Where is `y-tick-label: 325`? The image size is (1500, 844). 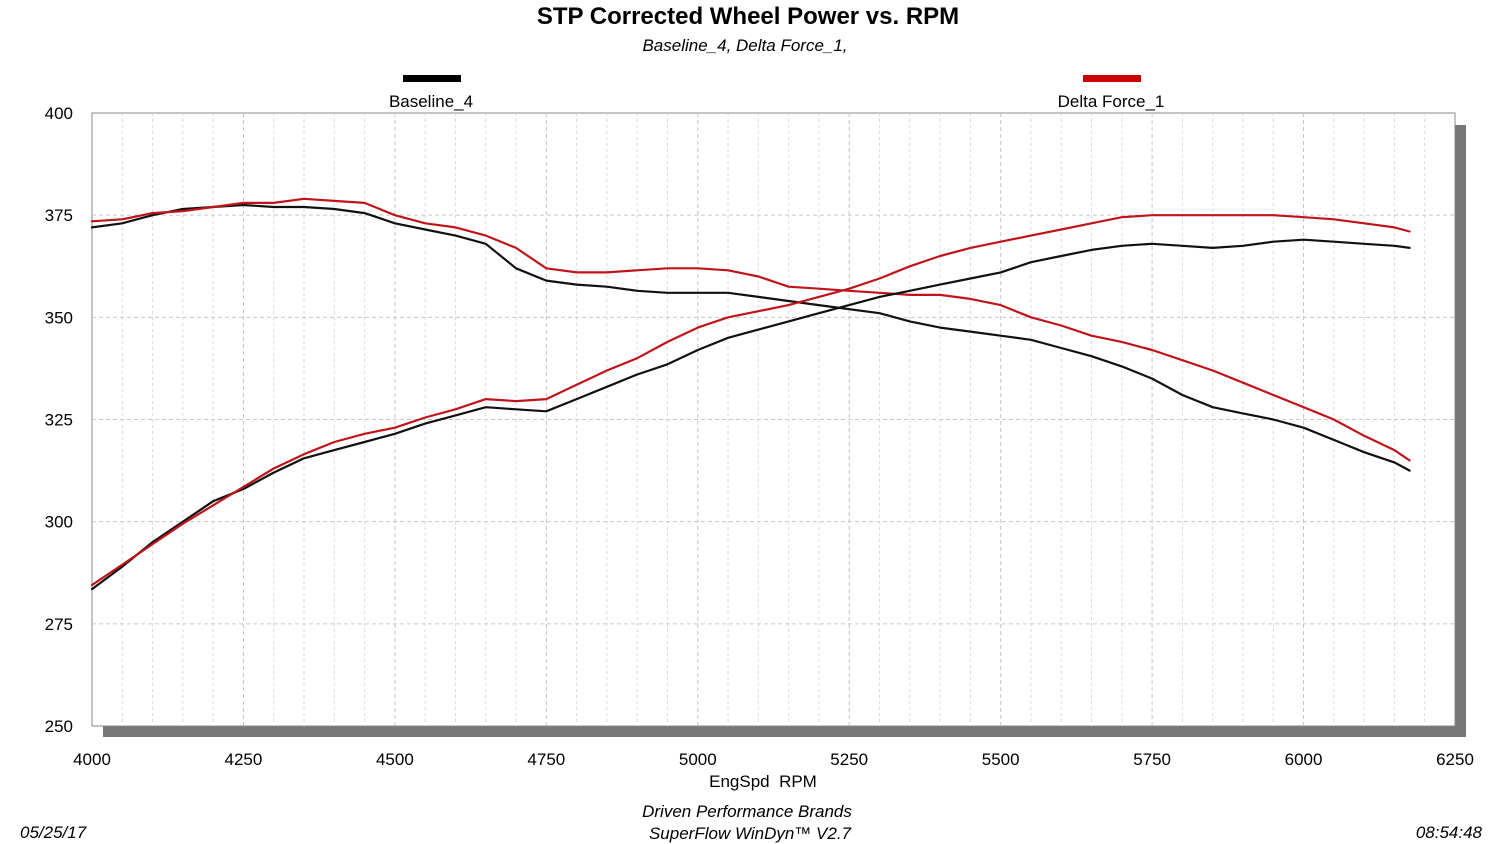 y-tick-label: 325 is located at coordinates (59, 420).